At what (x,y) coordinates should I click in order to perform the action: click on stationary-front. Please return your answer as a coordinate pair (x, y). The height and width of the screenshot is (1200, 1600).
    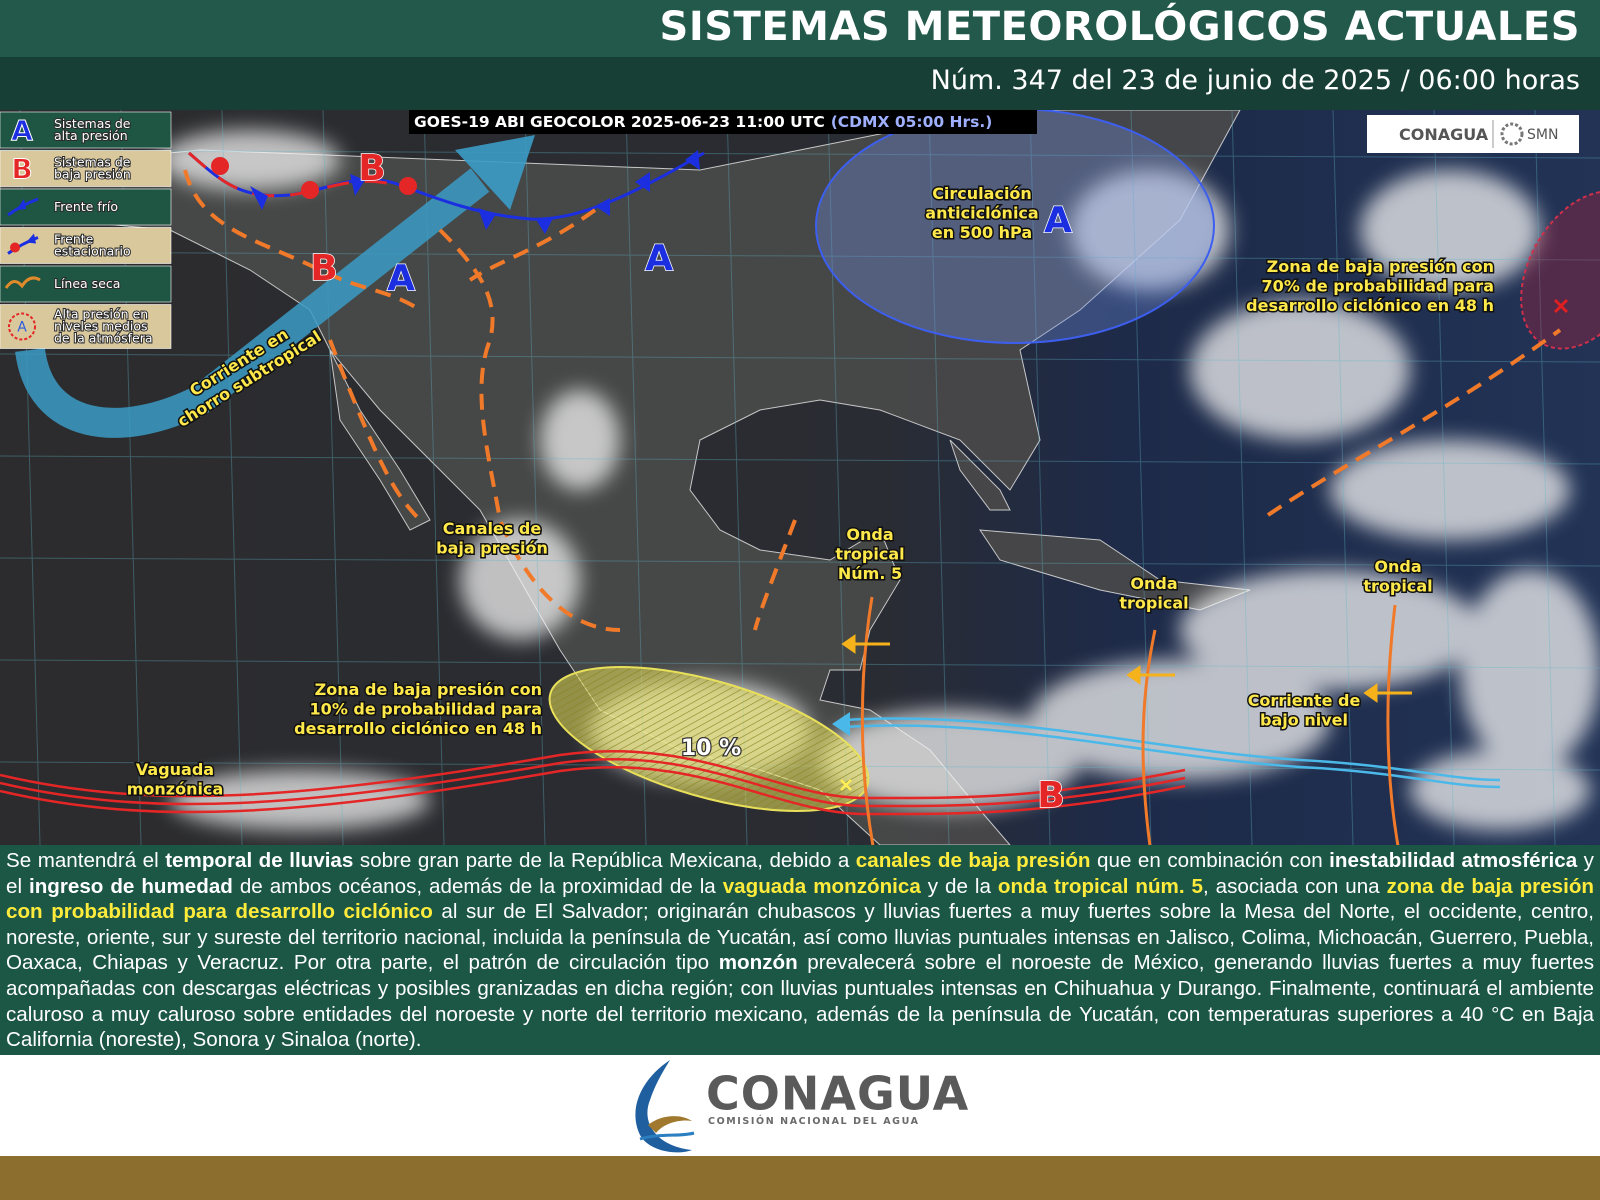
    Looking at the image, I should click on (299, 174).